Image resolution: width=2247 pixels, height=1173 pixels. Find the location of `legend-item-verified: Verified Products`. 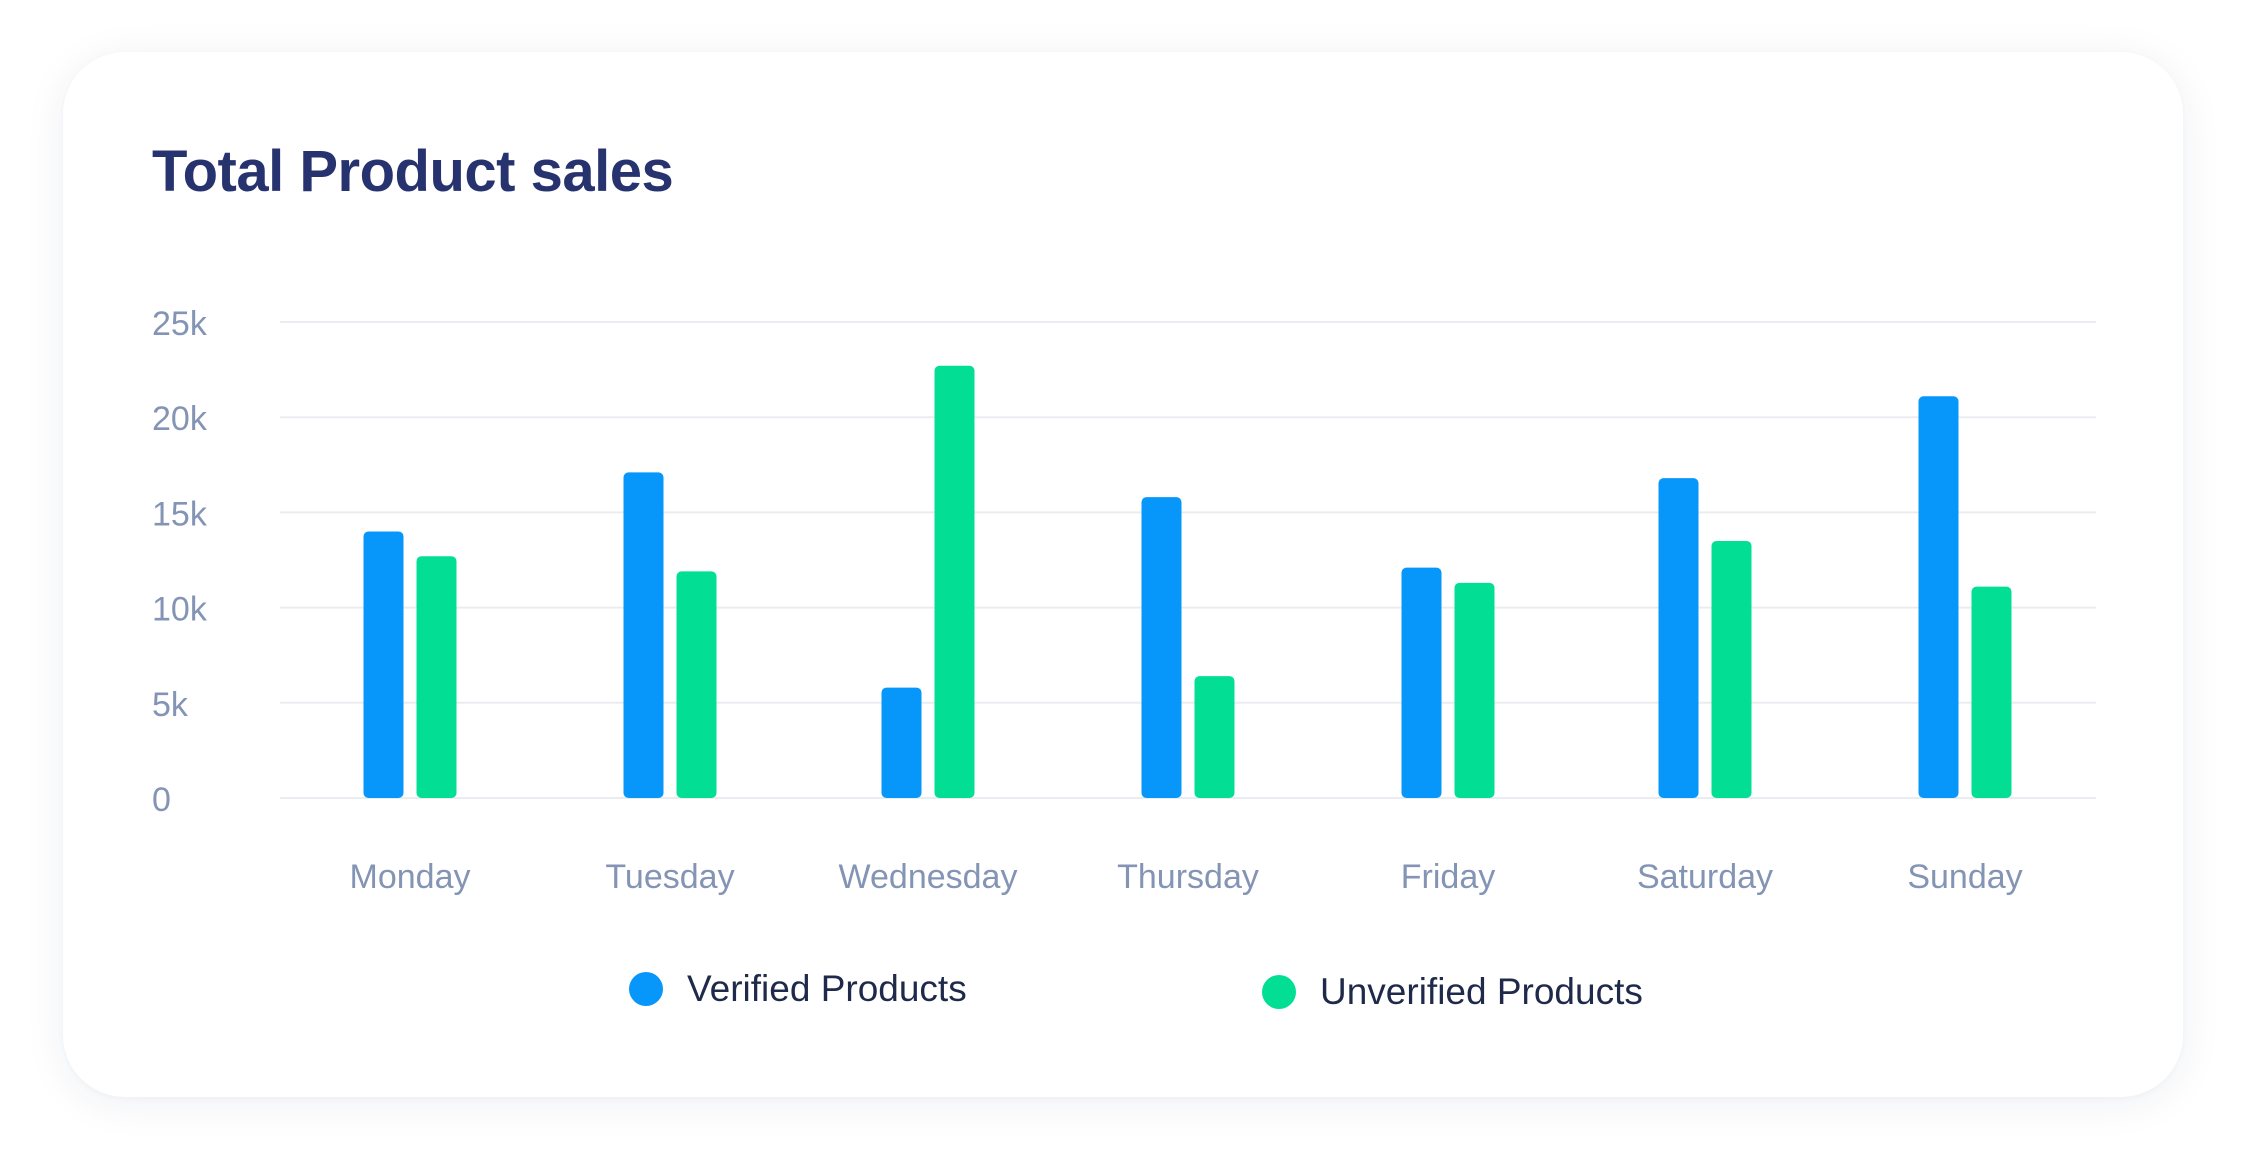

legend-item-verified: Verified Products is located at coordinates (798, 989).